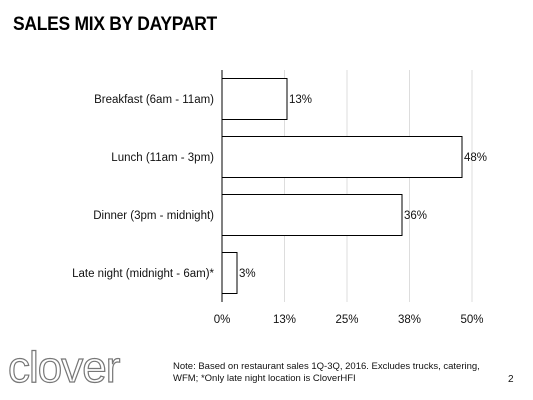  What do you see at coordinates (511, 379) in the screenshot?
I see `page-number: 2` at bounding box center [511, 379].